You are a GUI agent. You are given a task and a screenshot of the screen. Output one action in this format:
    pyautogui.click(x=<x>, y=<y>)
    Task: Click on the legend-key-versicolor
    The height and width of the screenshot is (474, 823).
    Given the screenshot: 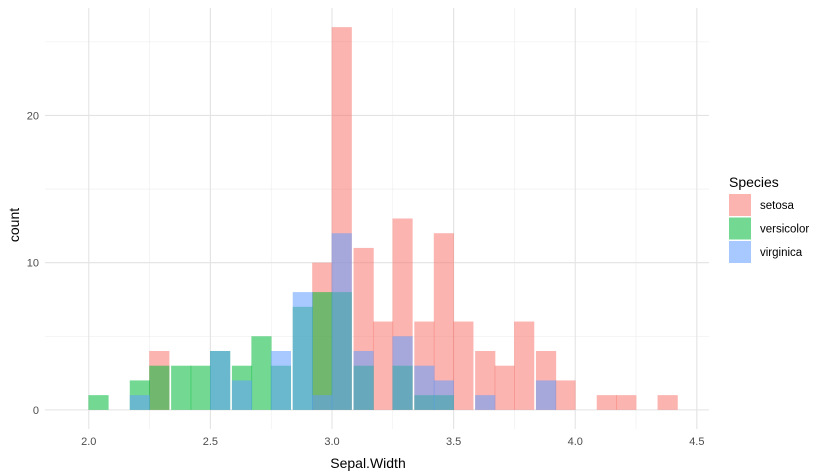 What is the action you would take?
    pyautogui.click(x=740, y=228)
    